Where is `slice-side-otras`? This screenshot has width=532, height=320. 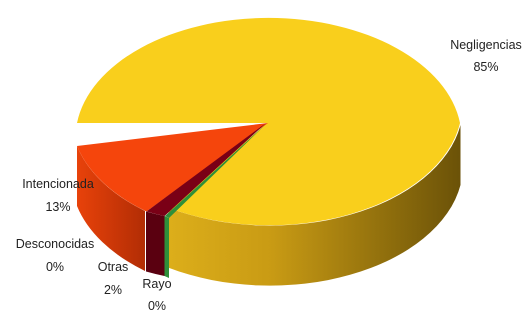 slice-side-otras is located at coordinates (155, 243).